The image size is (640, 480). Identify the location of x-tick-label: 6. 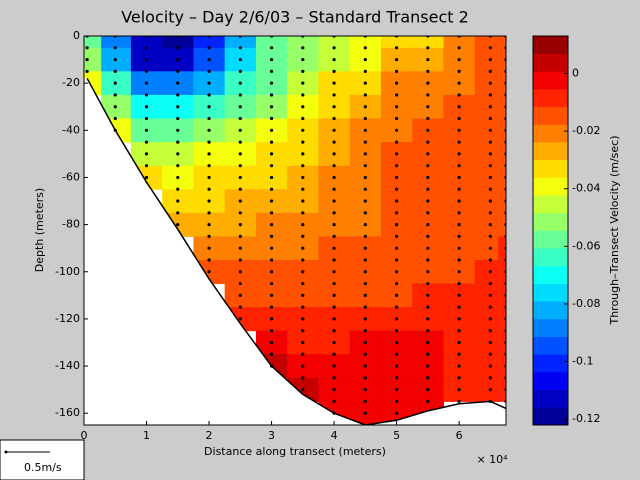
(459, 435).